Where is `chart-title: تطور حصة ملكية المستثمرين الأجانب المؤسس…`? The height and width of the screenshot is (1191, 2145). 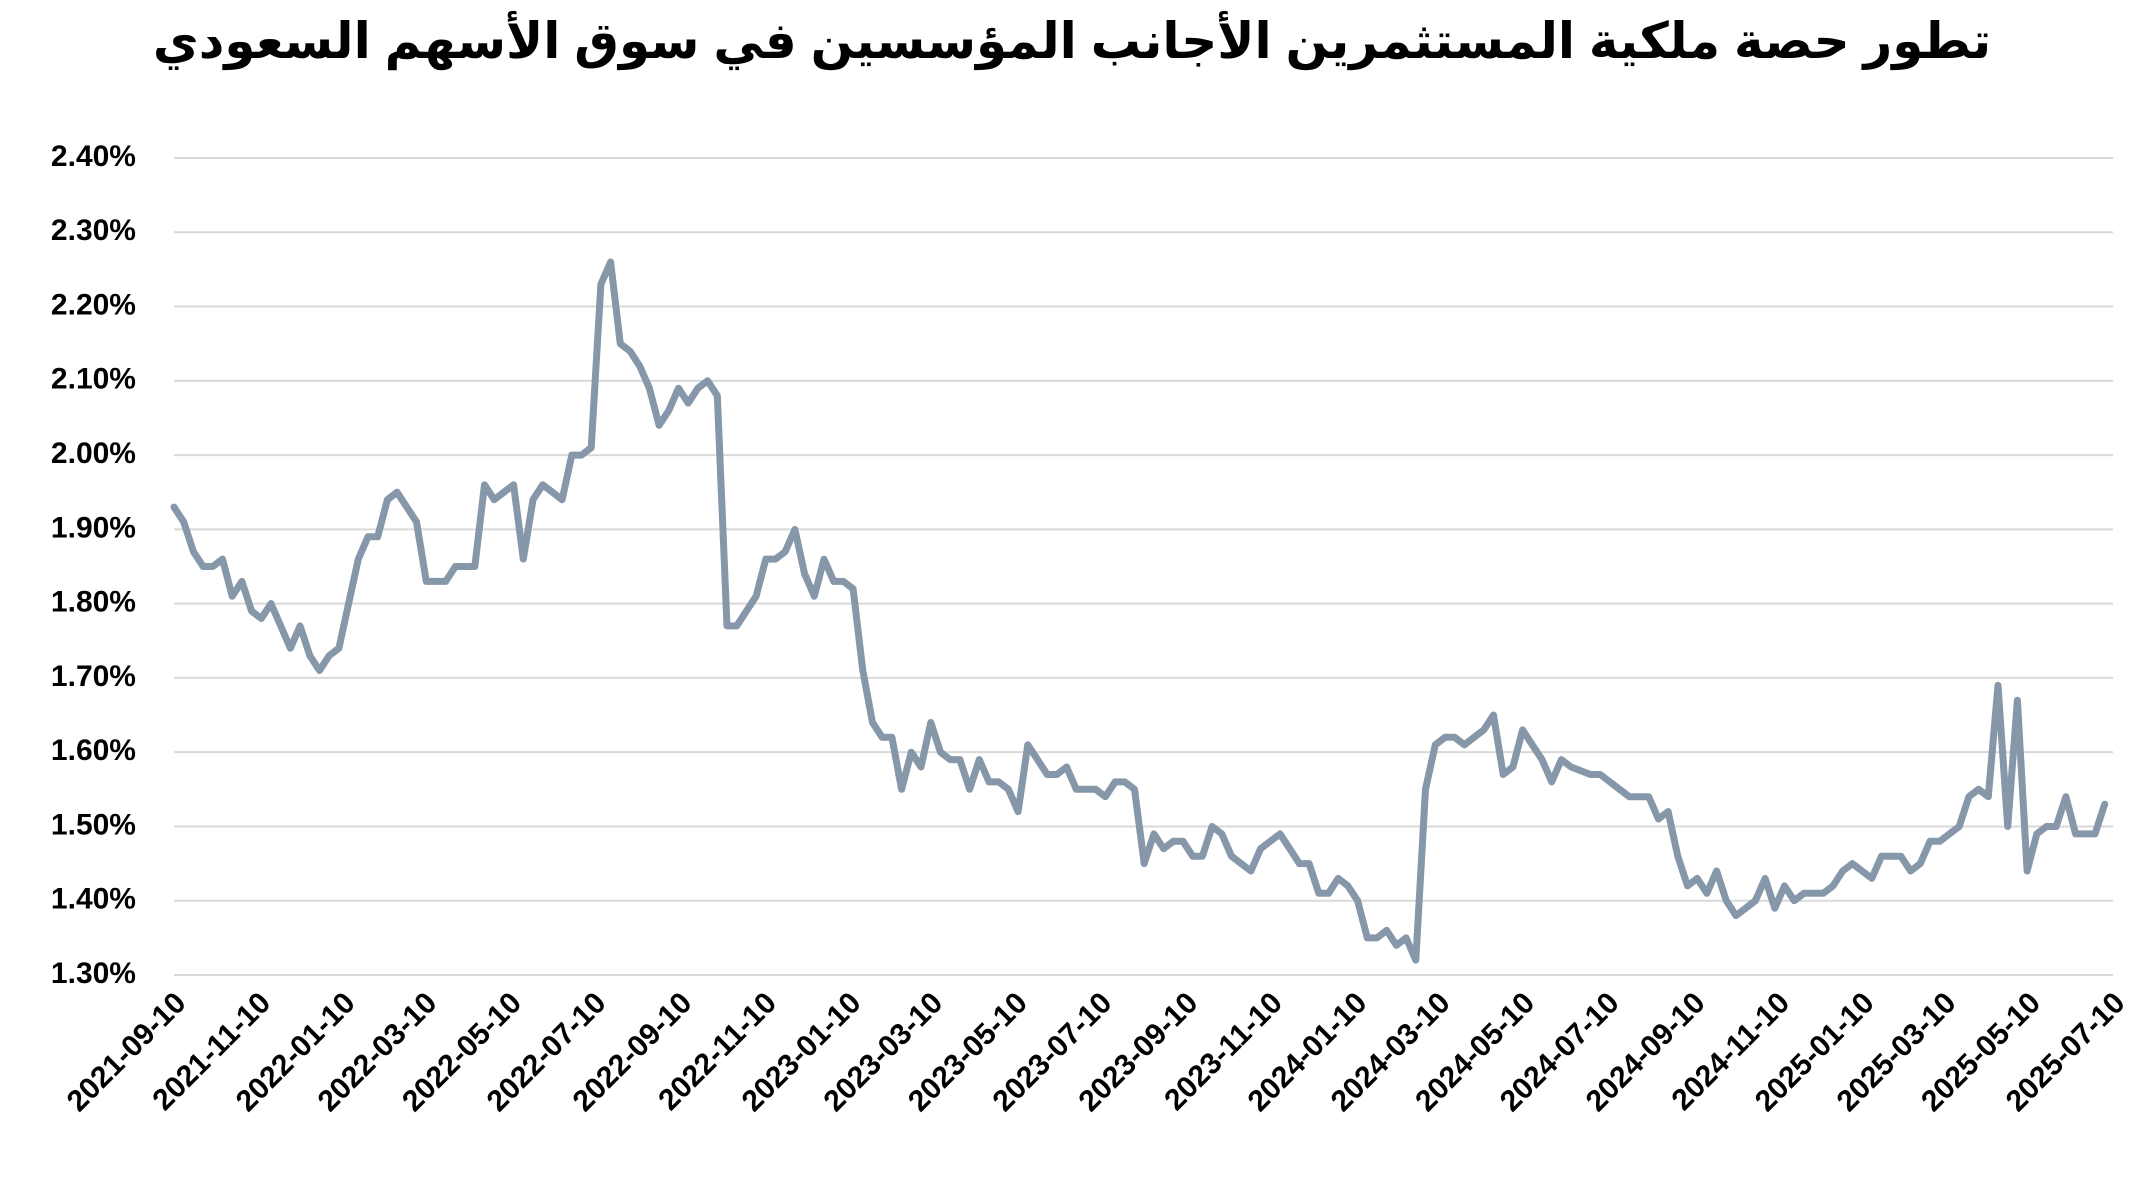 chart-title: تطور حصة ملكية المستثمرين الأجانب المؤسس… is located at coordinates (1072, 40).